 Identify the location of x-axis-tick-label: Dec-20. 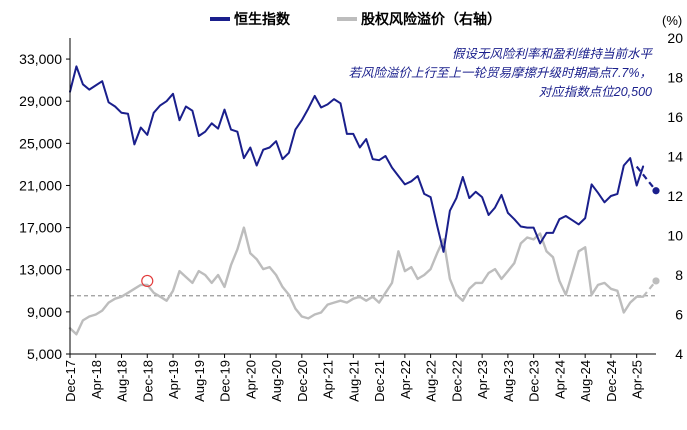
(302, 381).